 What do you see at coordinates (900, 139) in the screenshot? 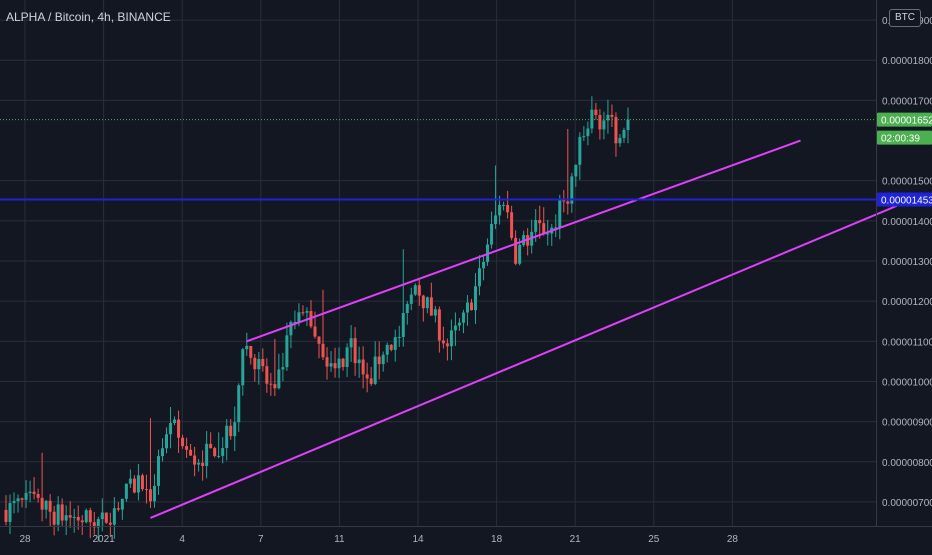
I see `countdown-badge-label: 02:00:39` at bounding box center [900, 139].